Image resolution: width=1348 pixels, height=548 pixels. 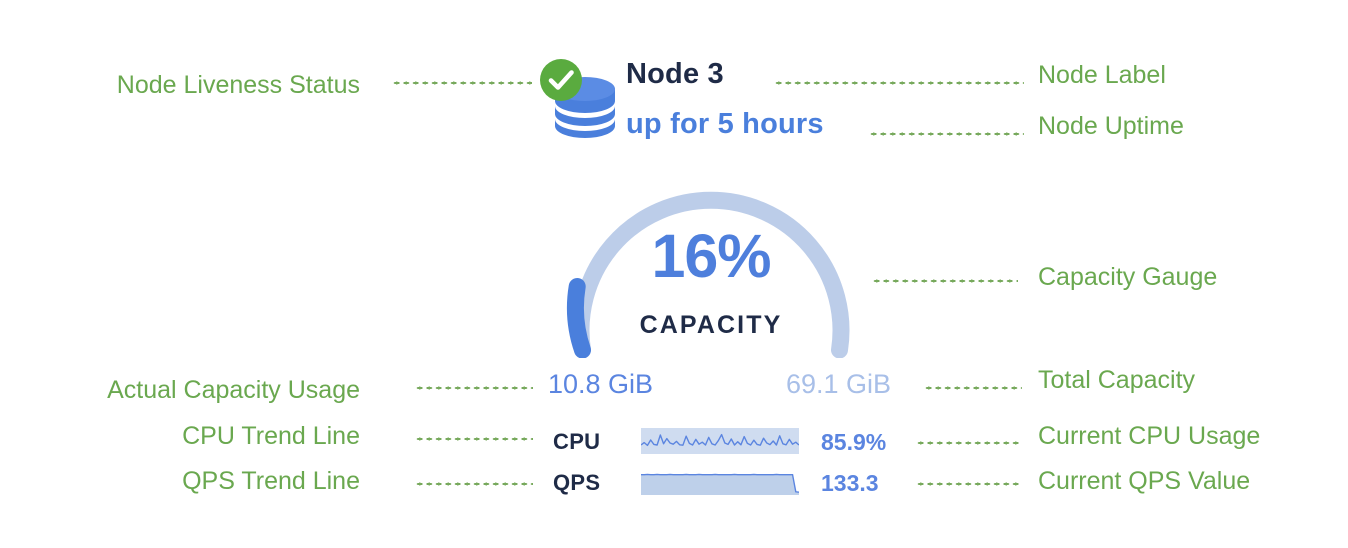 What do you see at coordinates (577, 441) in the screenshot?
I see `cpu-row-label: CPU` at bounding box center [577, 441].